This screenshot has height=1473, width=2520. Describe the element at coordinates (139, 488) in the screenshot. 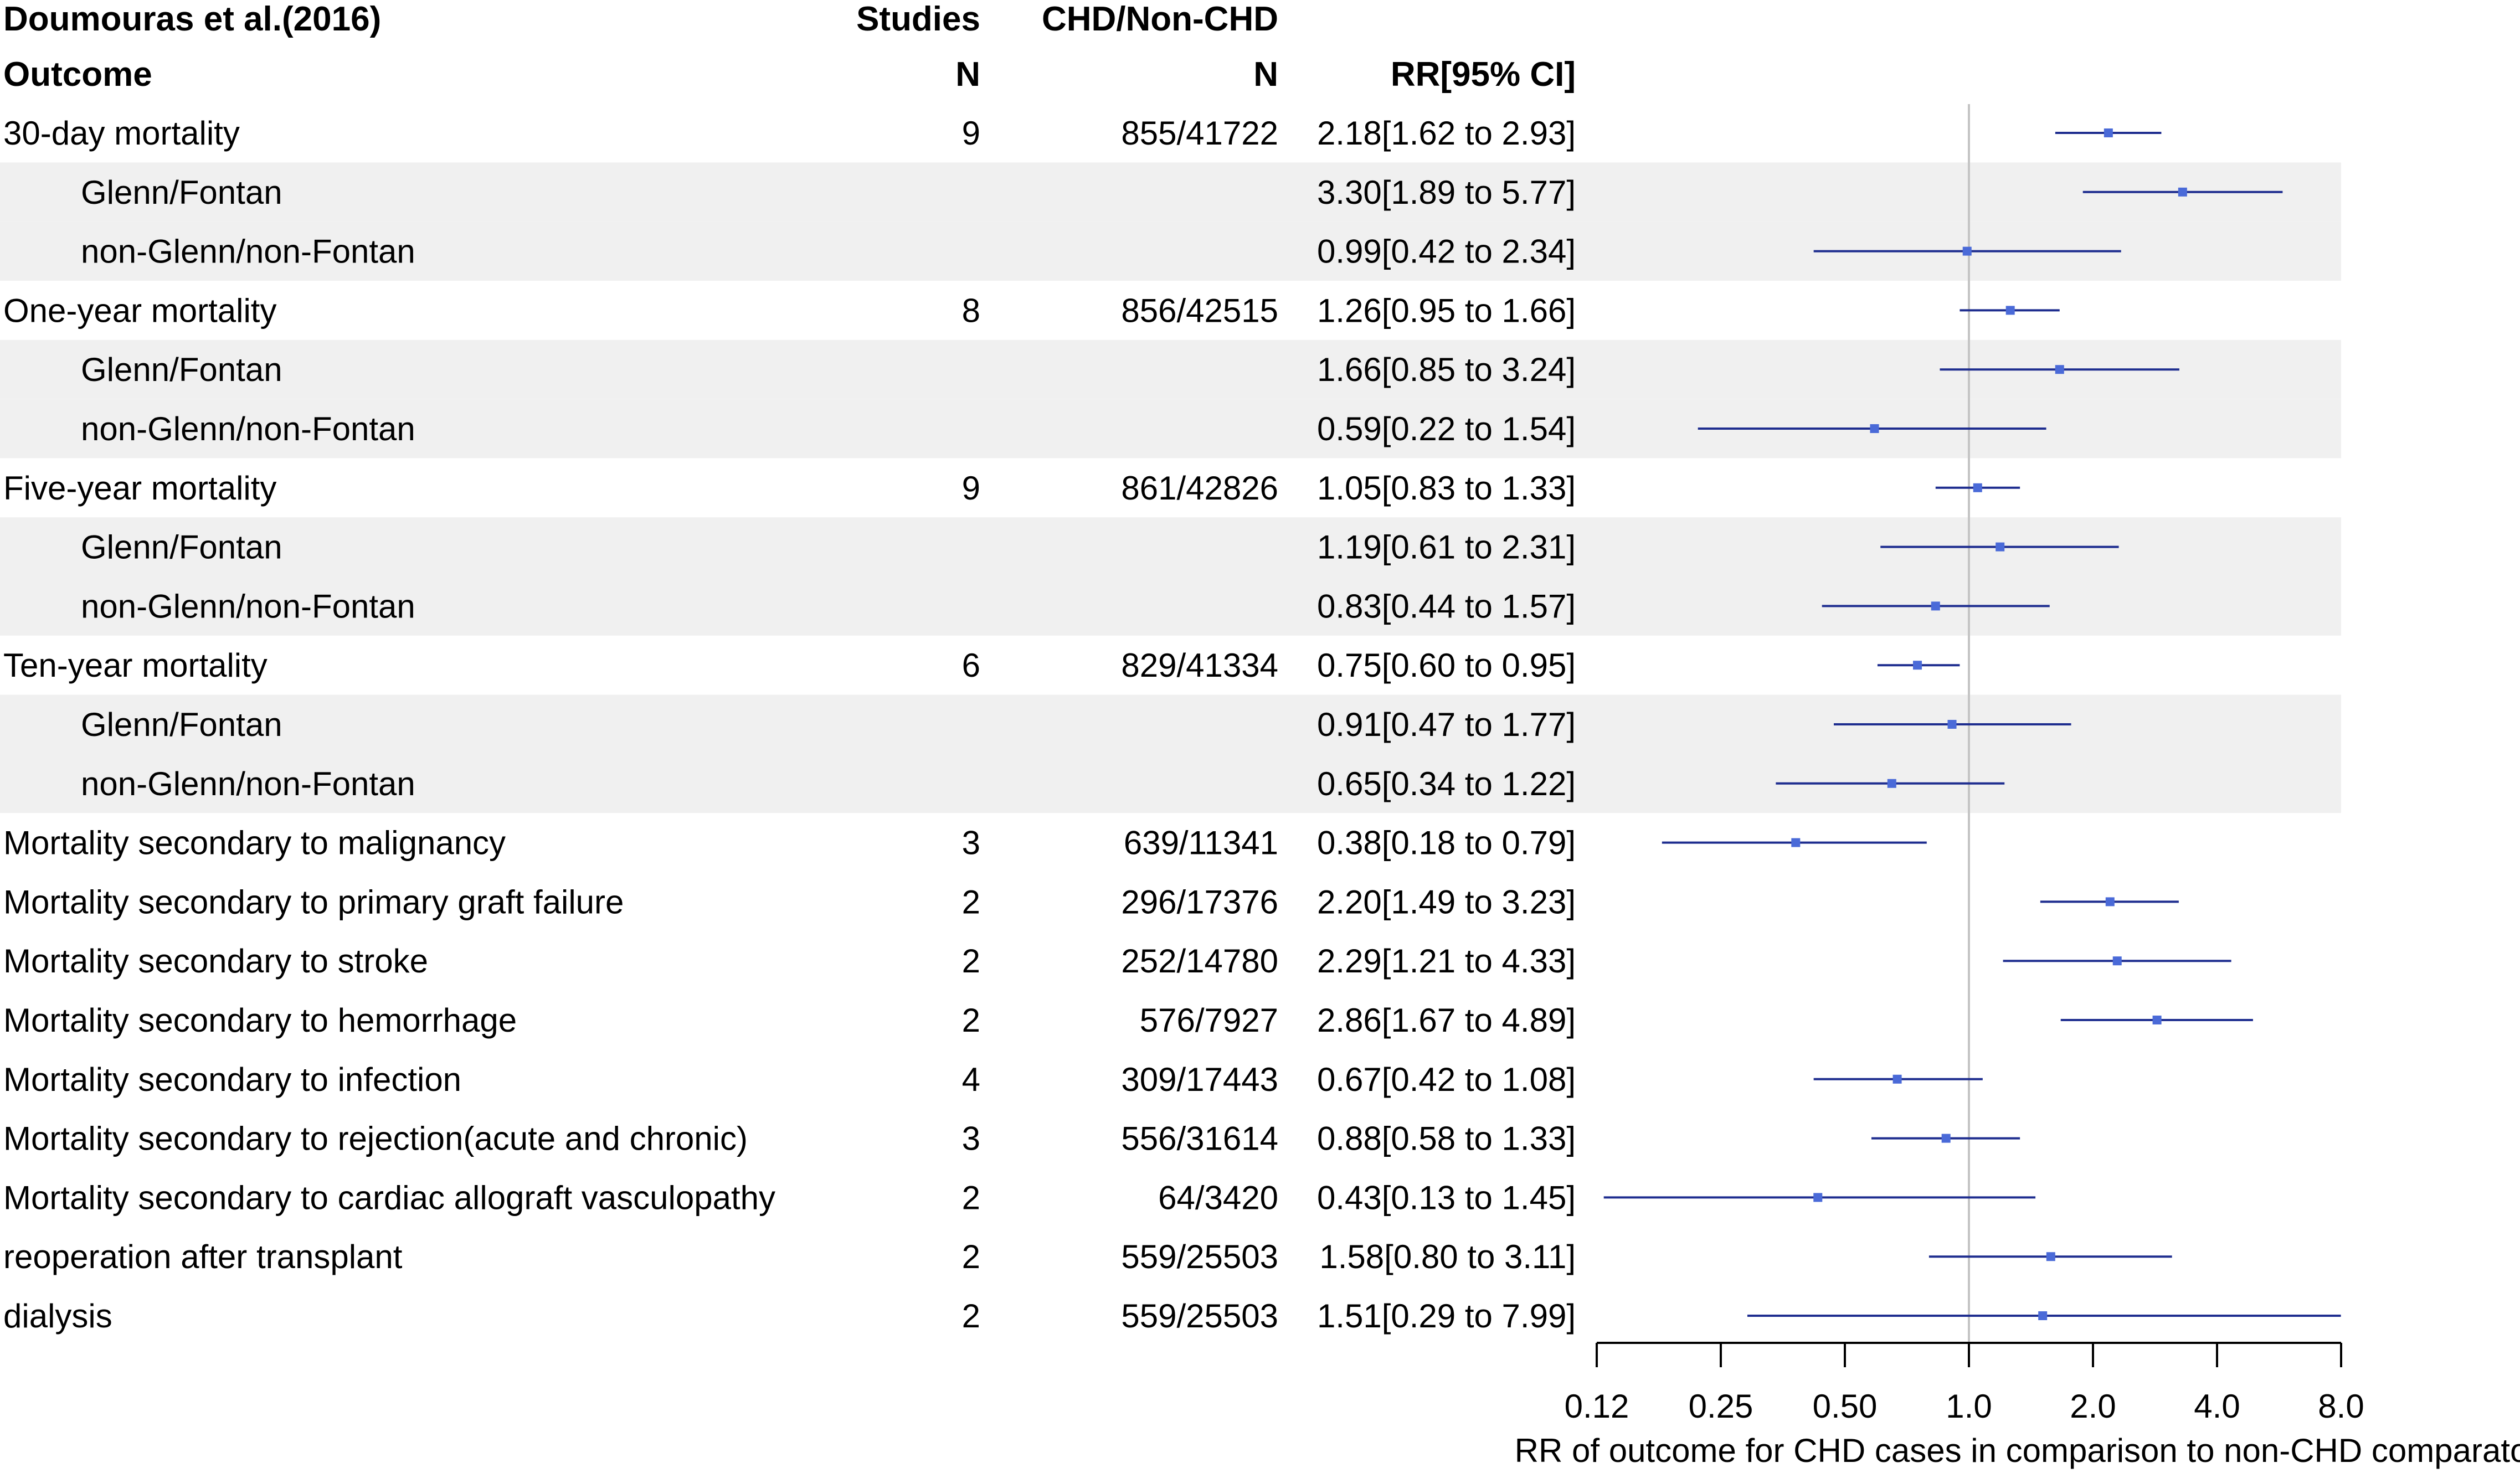

I see `outcome-label: Five-year mortality` at that location.